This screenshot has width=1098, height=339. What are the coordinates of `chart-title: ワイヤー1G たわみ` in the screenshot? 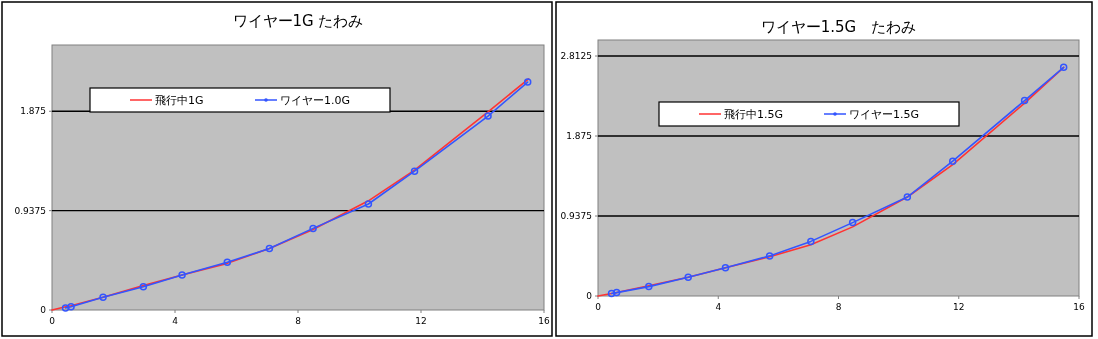 It's located at (298, 21).